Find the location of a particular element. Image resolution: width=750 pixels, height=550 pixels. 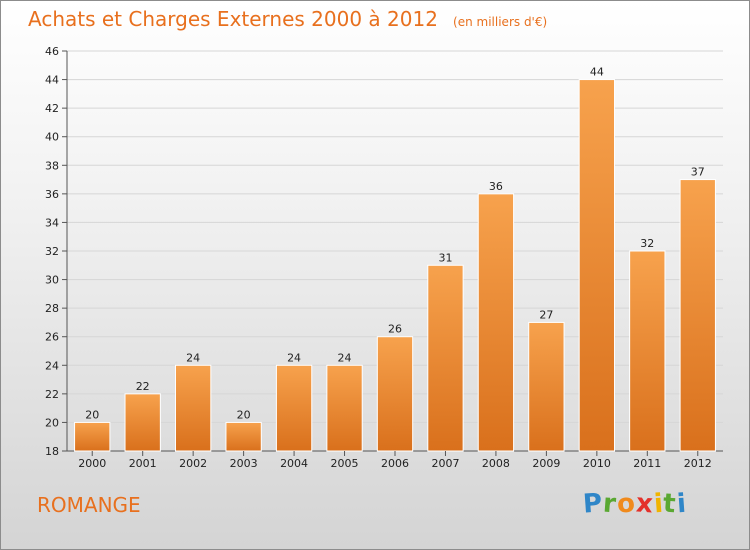

data-label-2003: 20 is located at coordinates (244, 414).